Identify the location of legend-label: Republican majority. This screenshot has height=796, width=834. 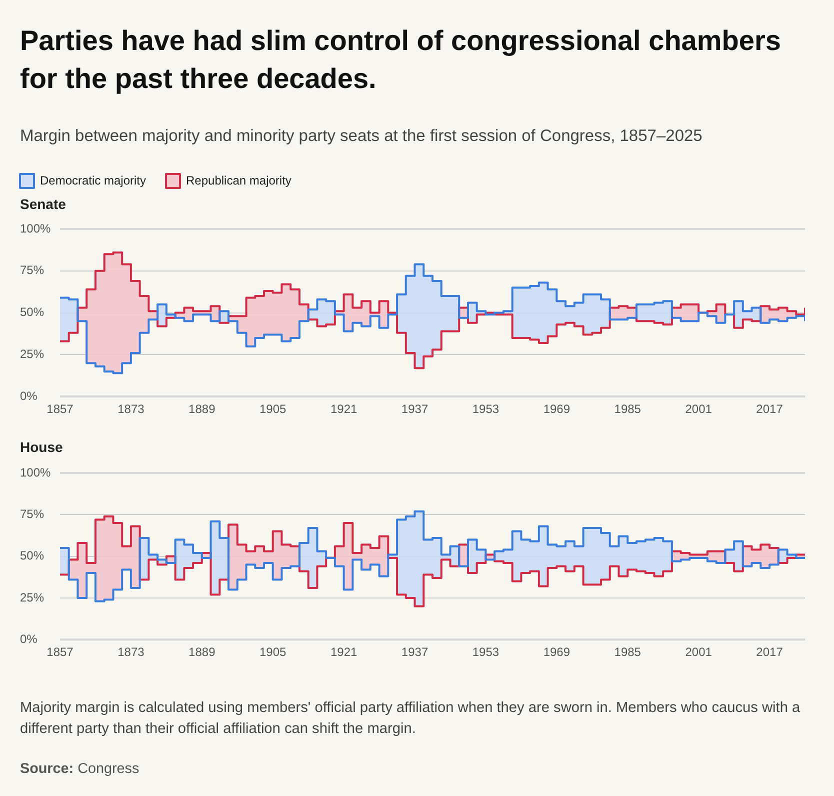
(239, 180).